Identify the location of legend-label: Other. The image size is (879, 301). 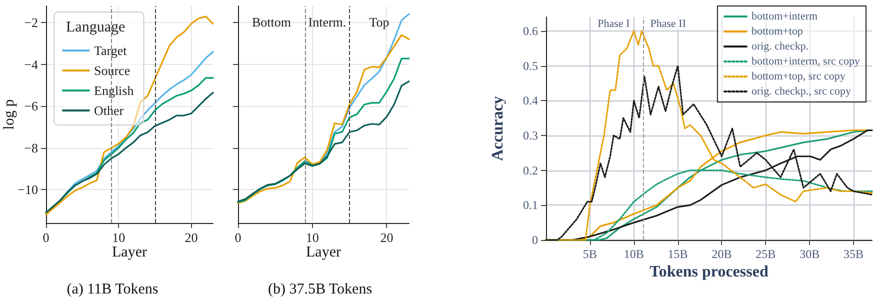
(109, 110).